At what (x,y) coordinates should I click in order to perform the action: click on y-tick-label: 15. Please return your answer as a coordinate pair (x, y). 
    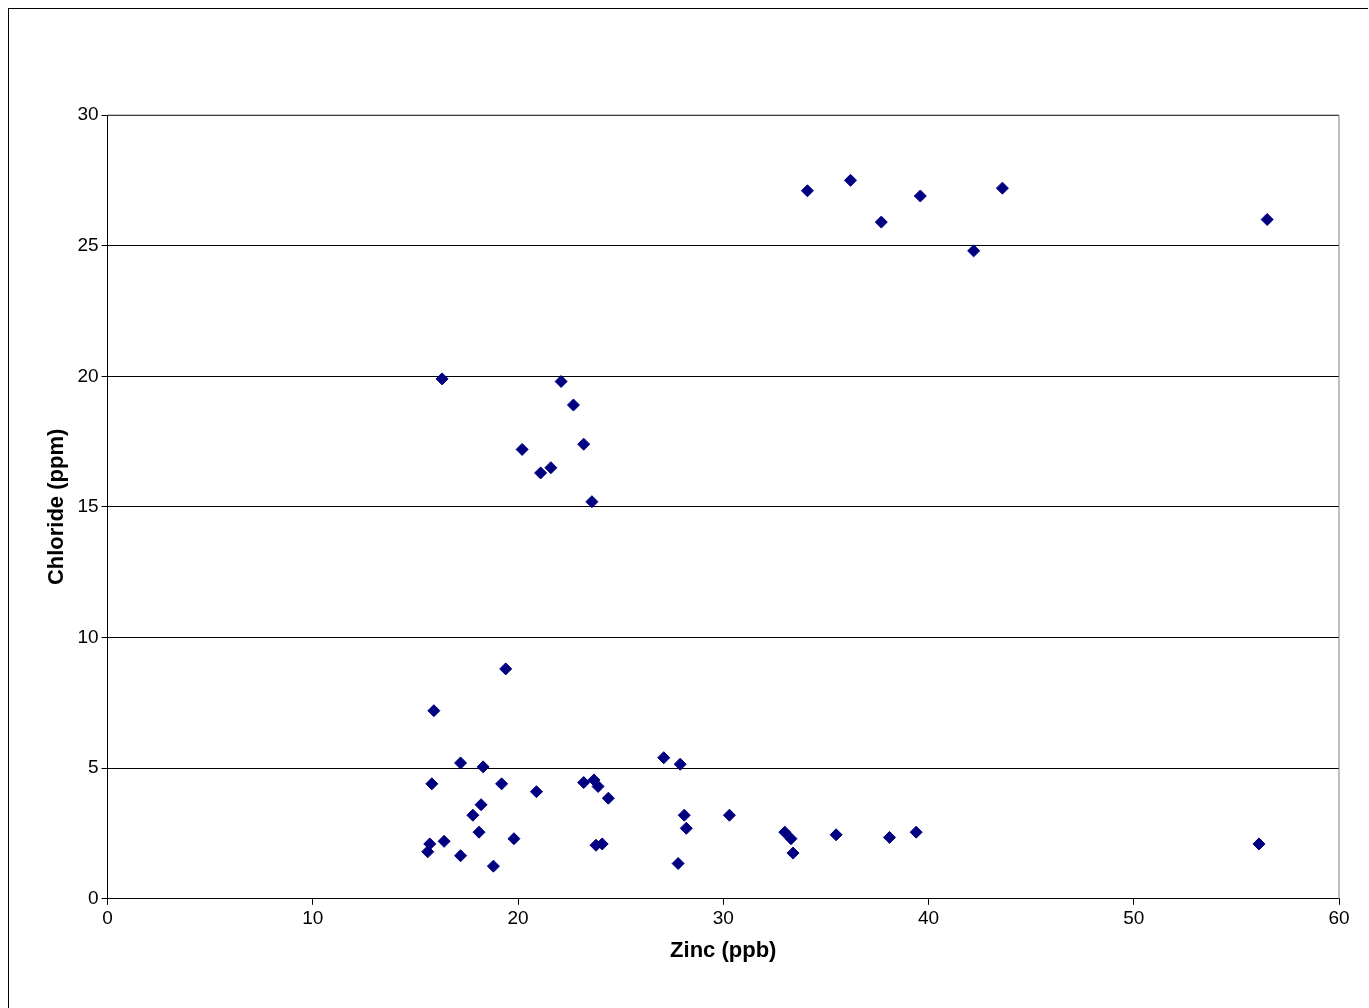
    Looking at the image, I should click on (88, 506).